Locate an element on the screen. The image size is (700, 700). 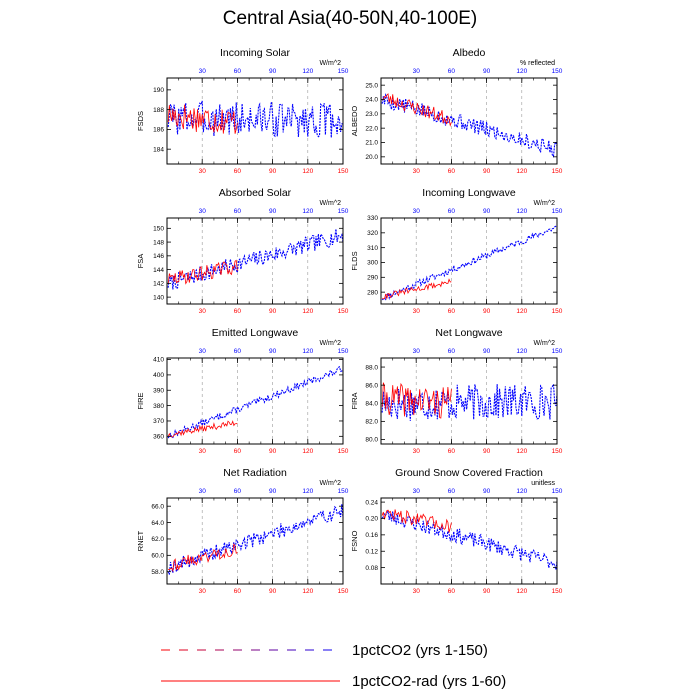
y-tick-label: 390 is located at coordinates (158, 390).